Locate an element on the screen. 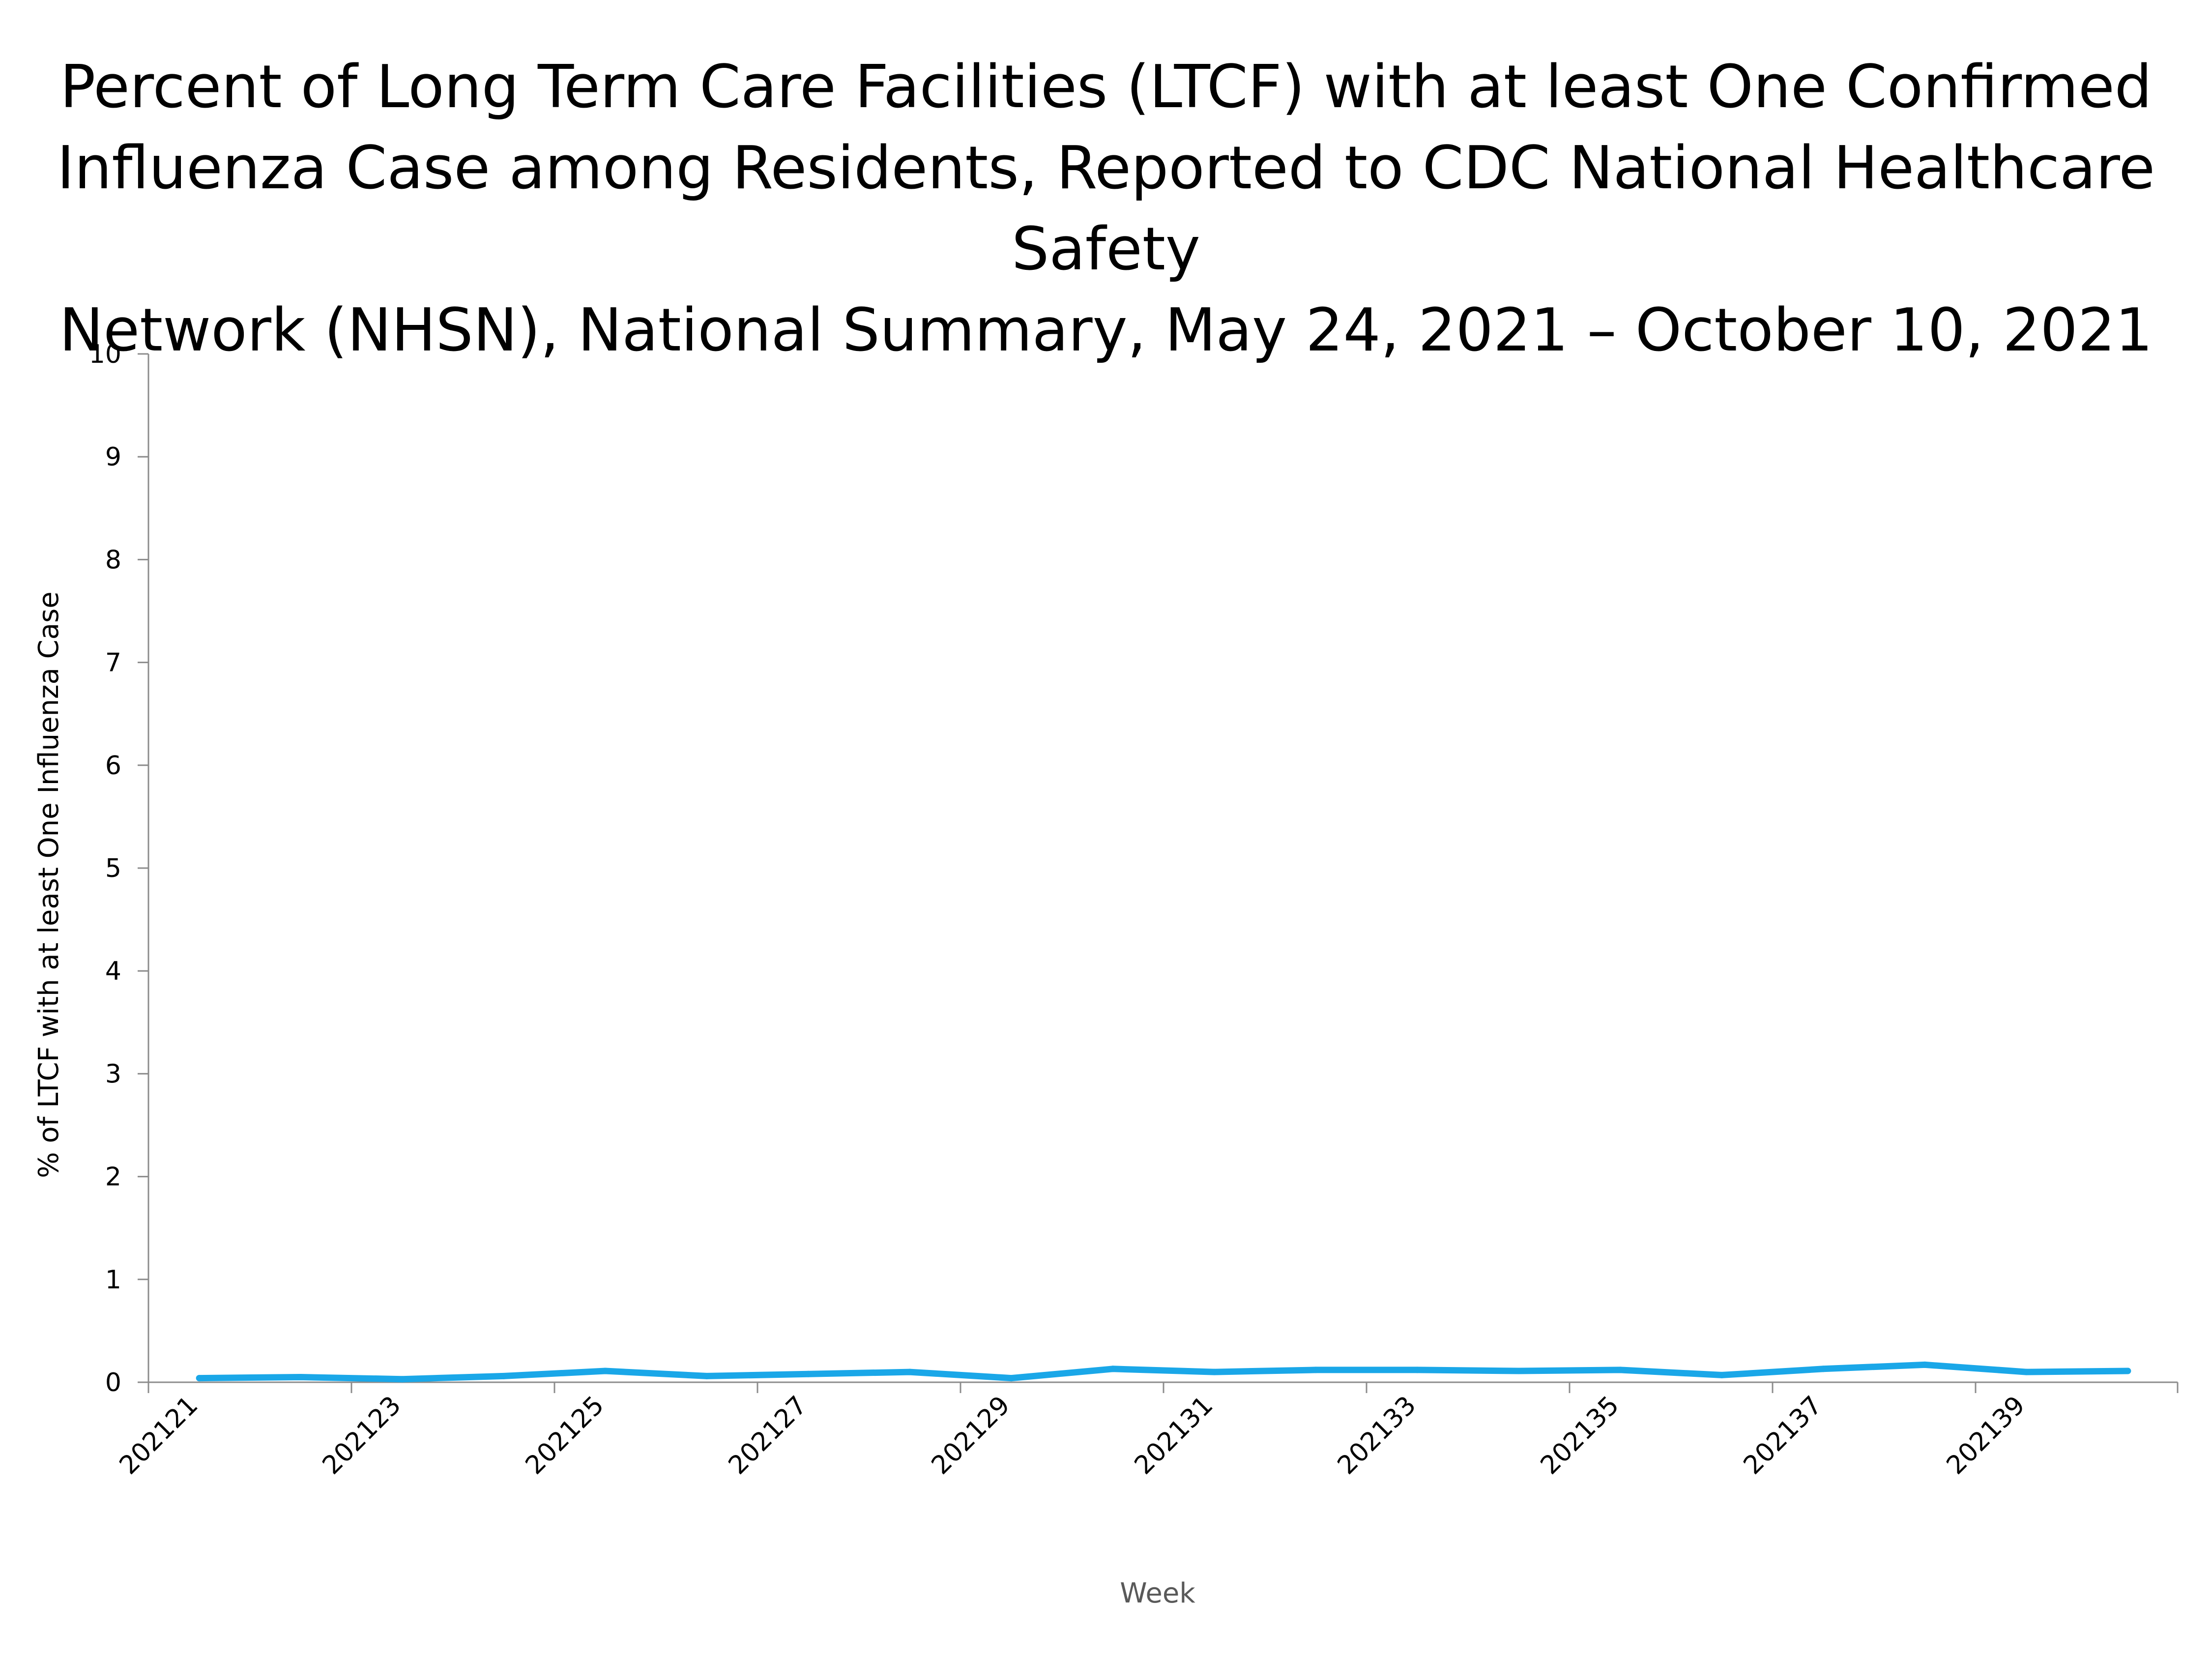  series-line is located at coordinates (1163, 1372).